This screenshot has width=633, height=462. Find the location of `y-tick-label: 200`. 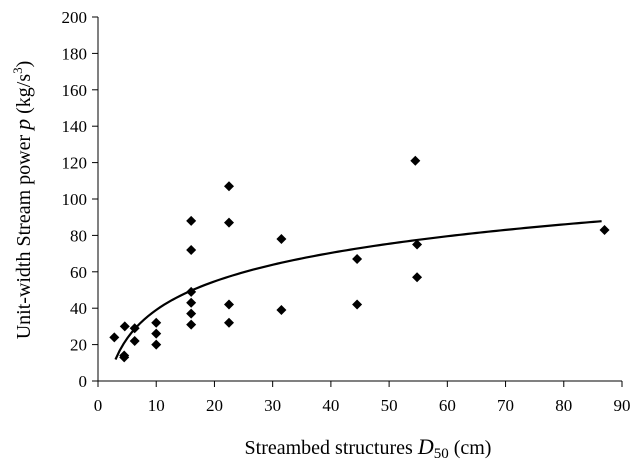

y-tick-label: 200 is located at coordinates (75, 17).